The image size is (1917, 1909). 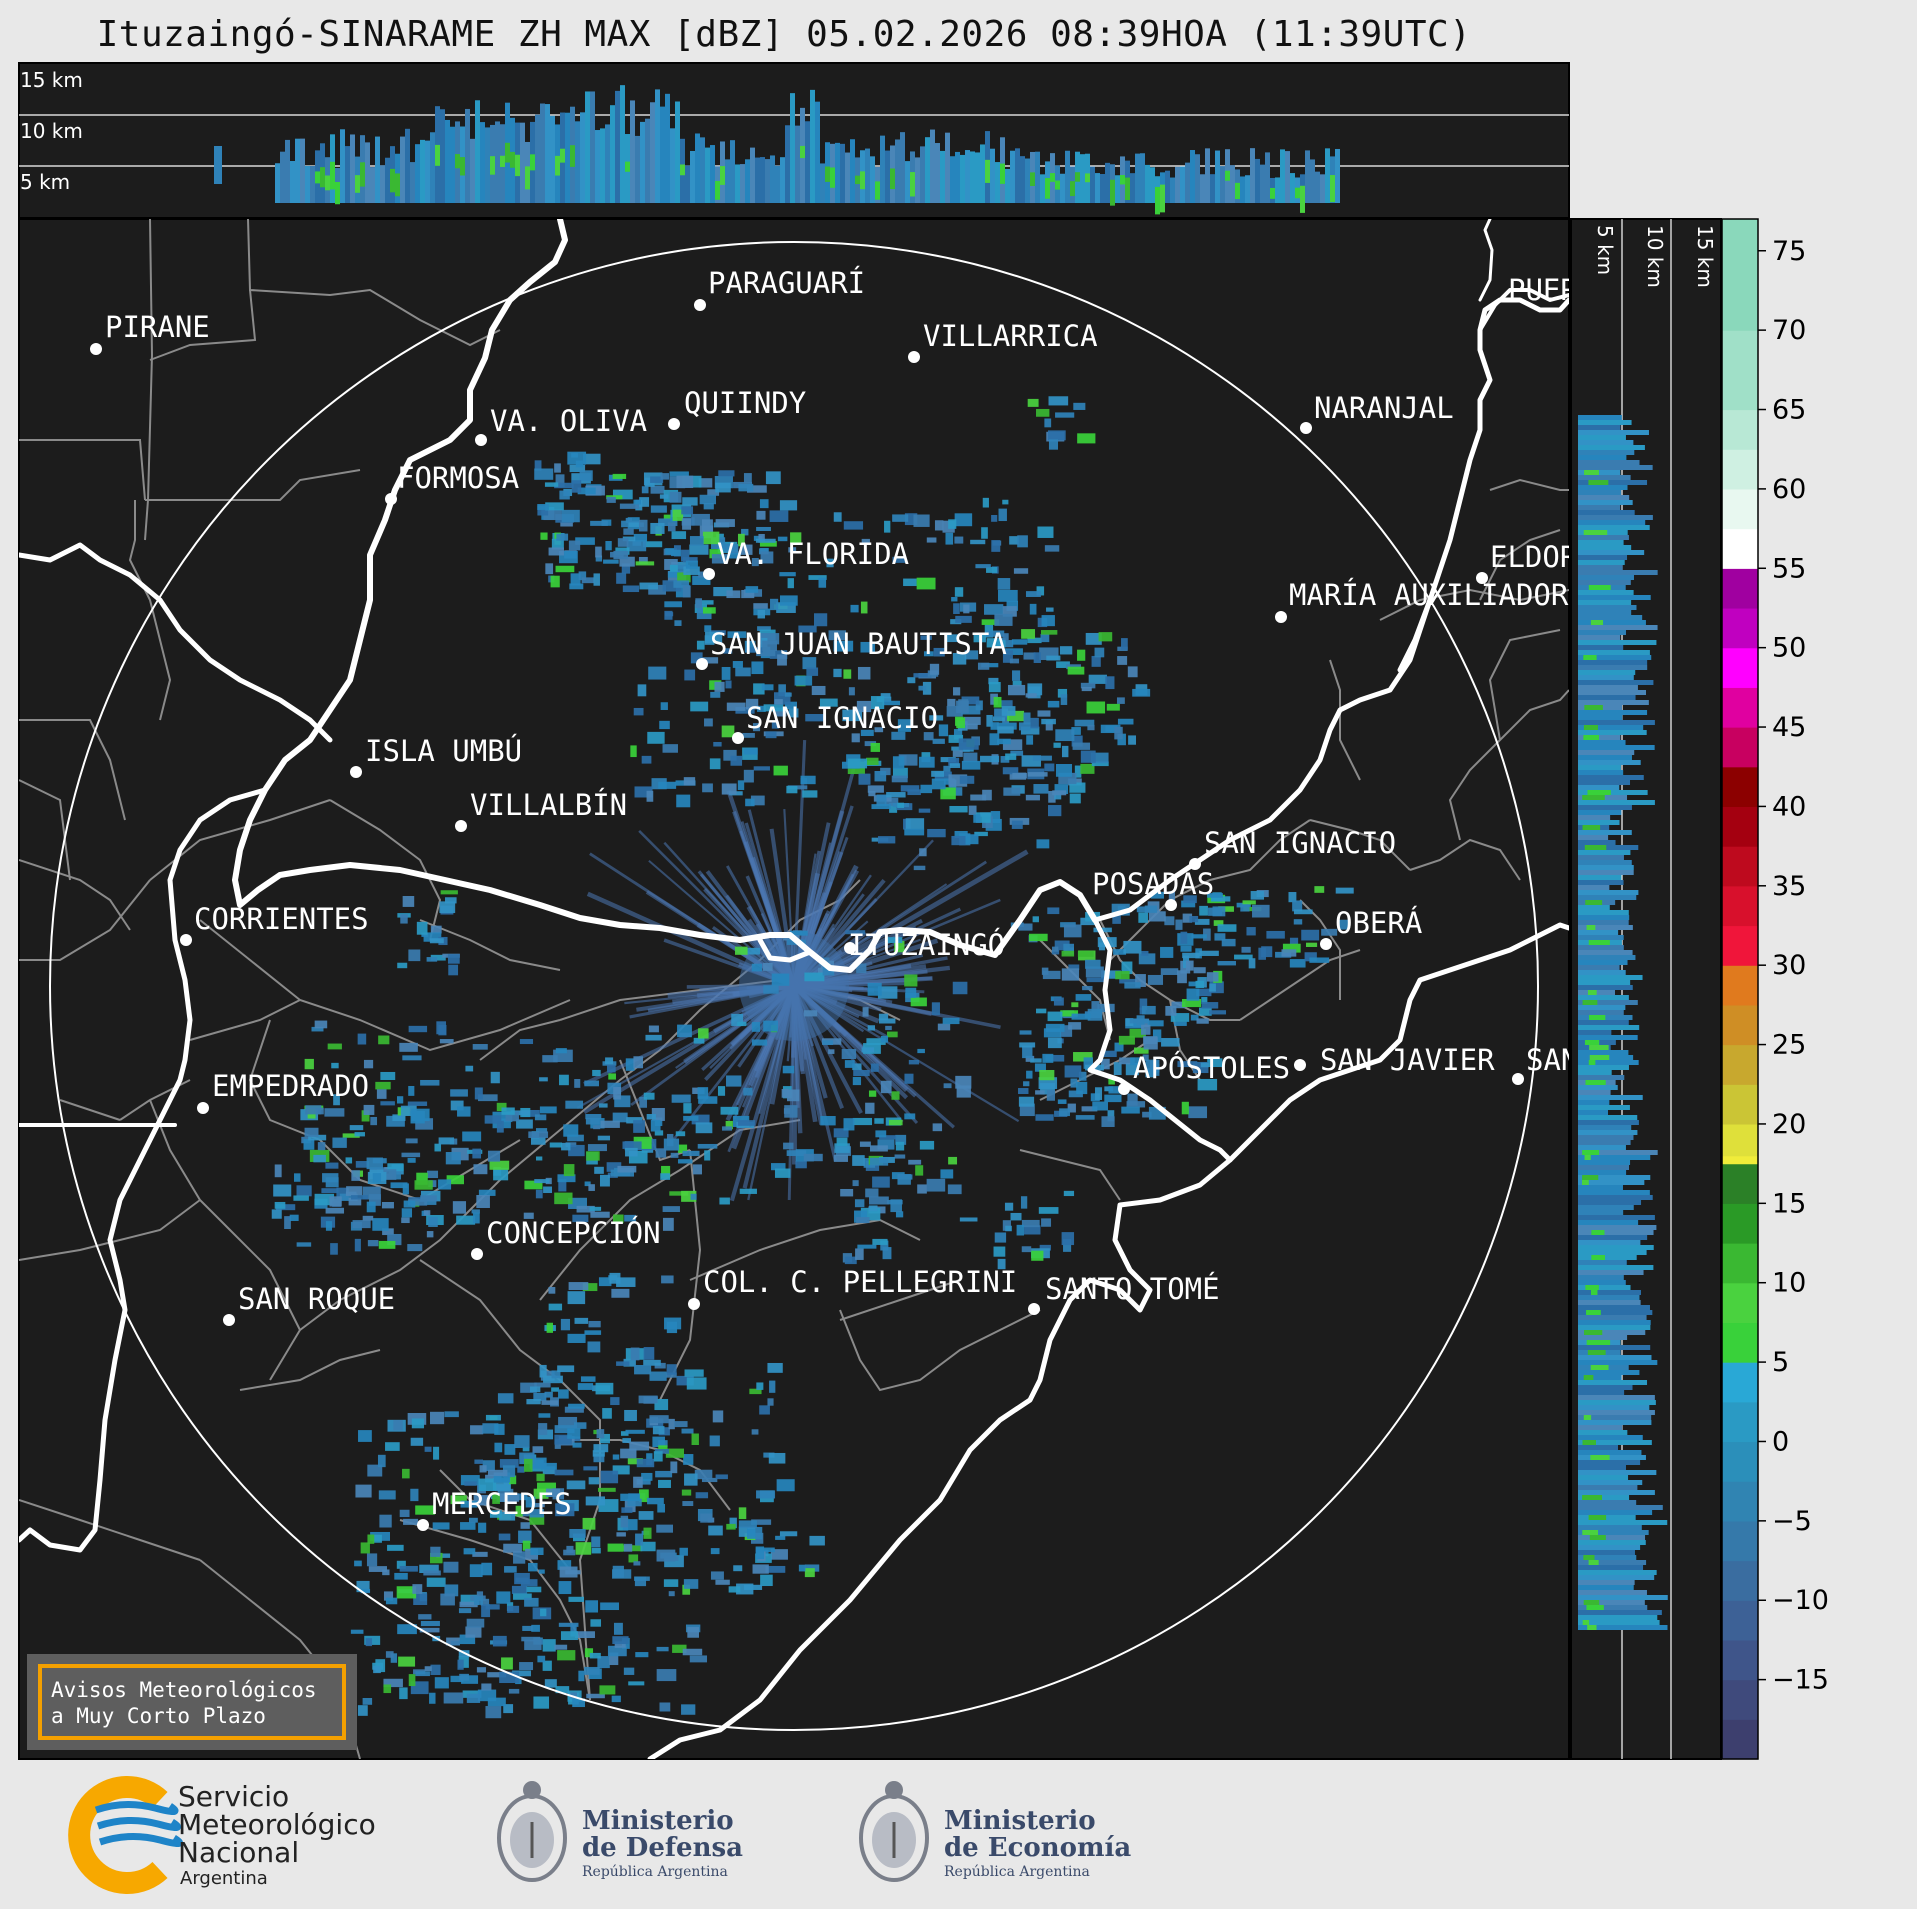 I want to click on warning-box: Avisos Meteorológicos a Muy Corto Plazo, so click(x=192, y=1702).